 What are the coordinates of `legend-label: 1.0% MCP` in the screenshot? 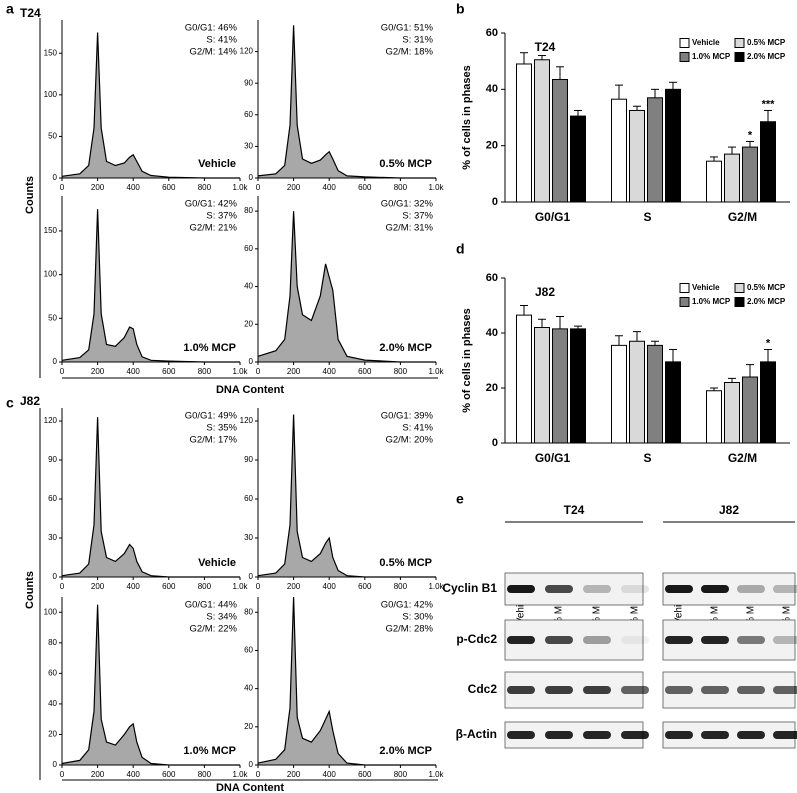 It's located at (711, 301).